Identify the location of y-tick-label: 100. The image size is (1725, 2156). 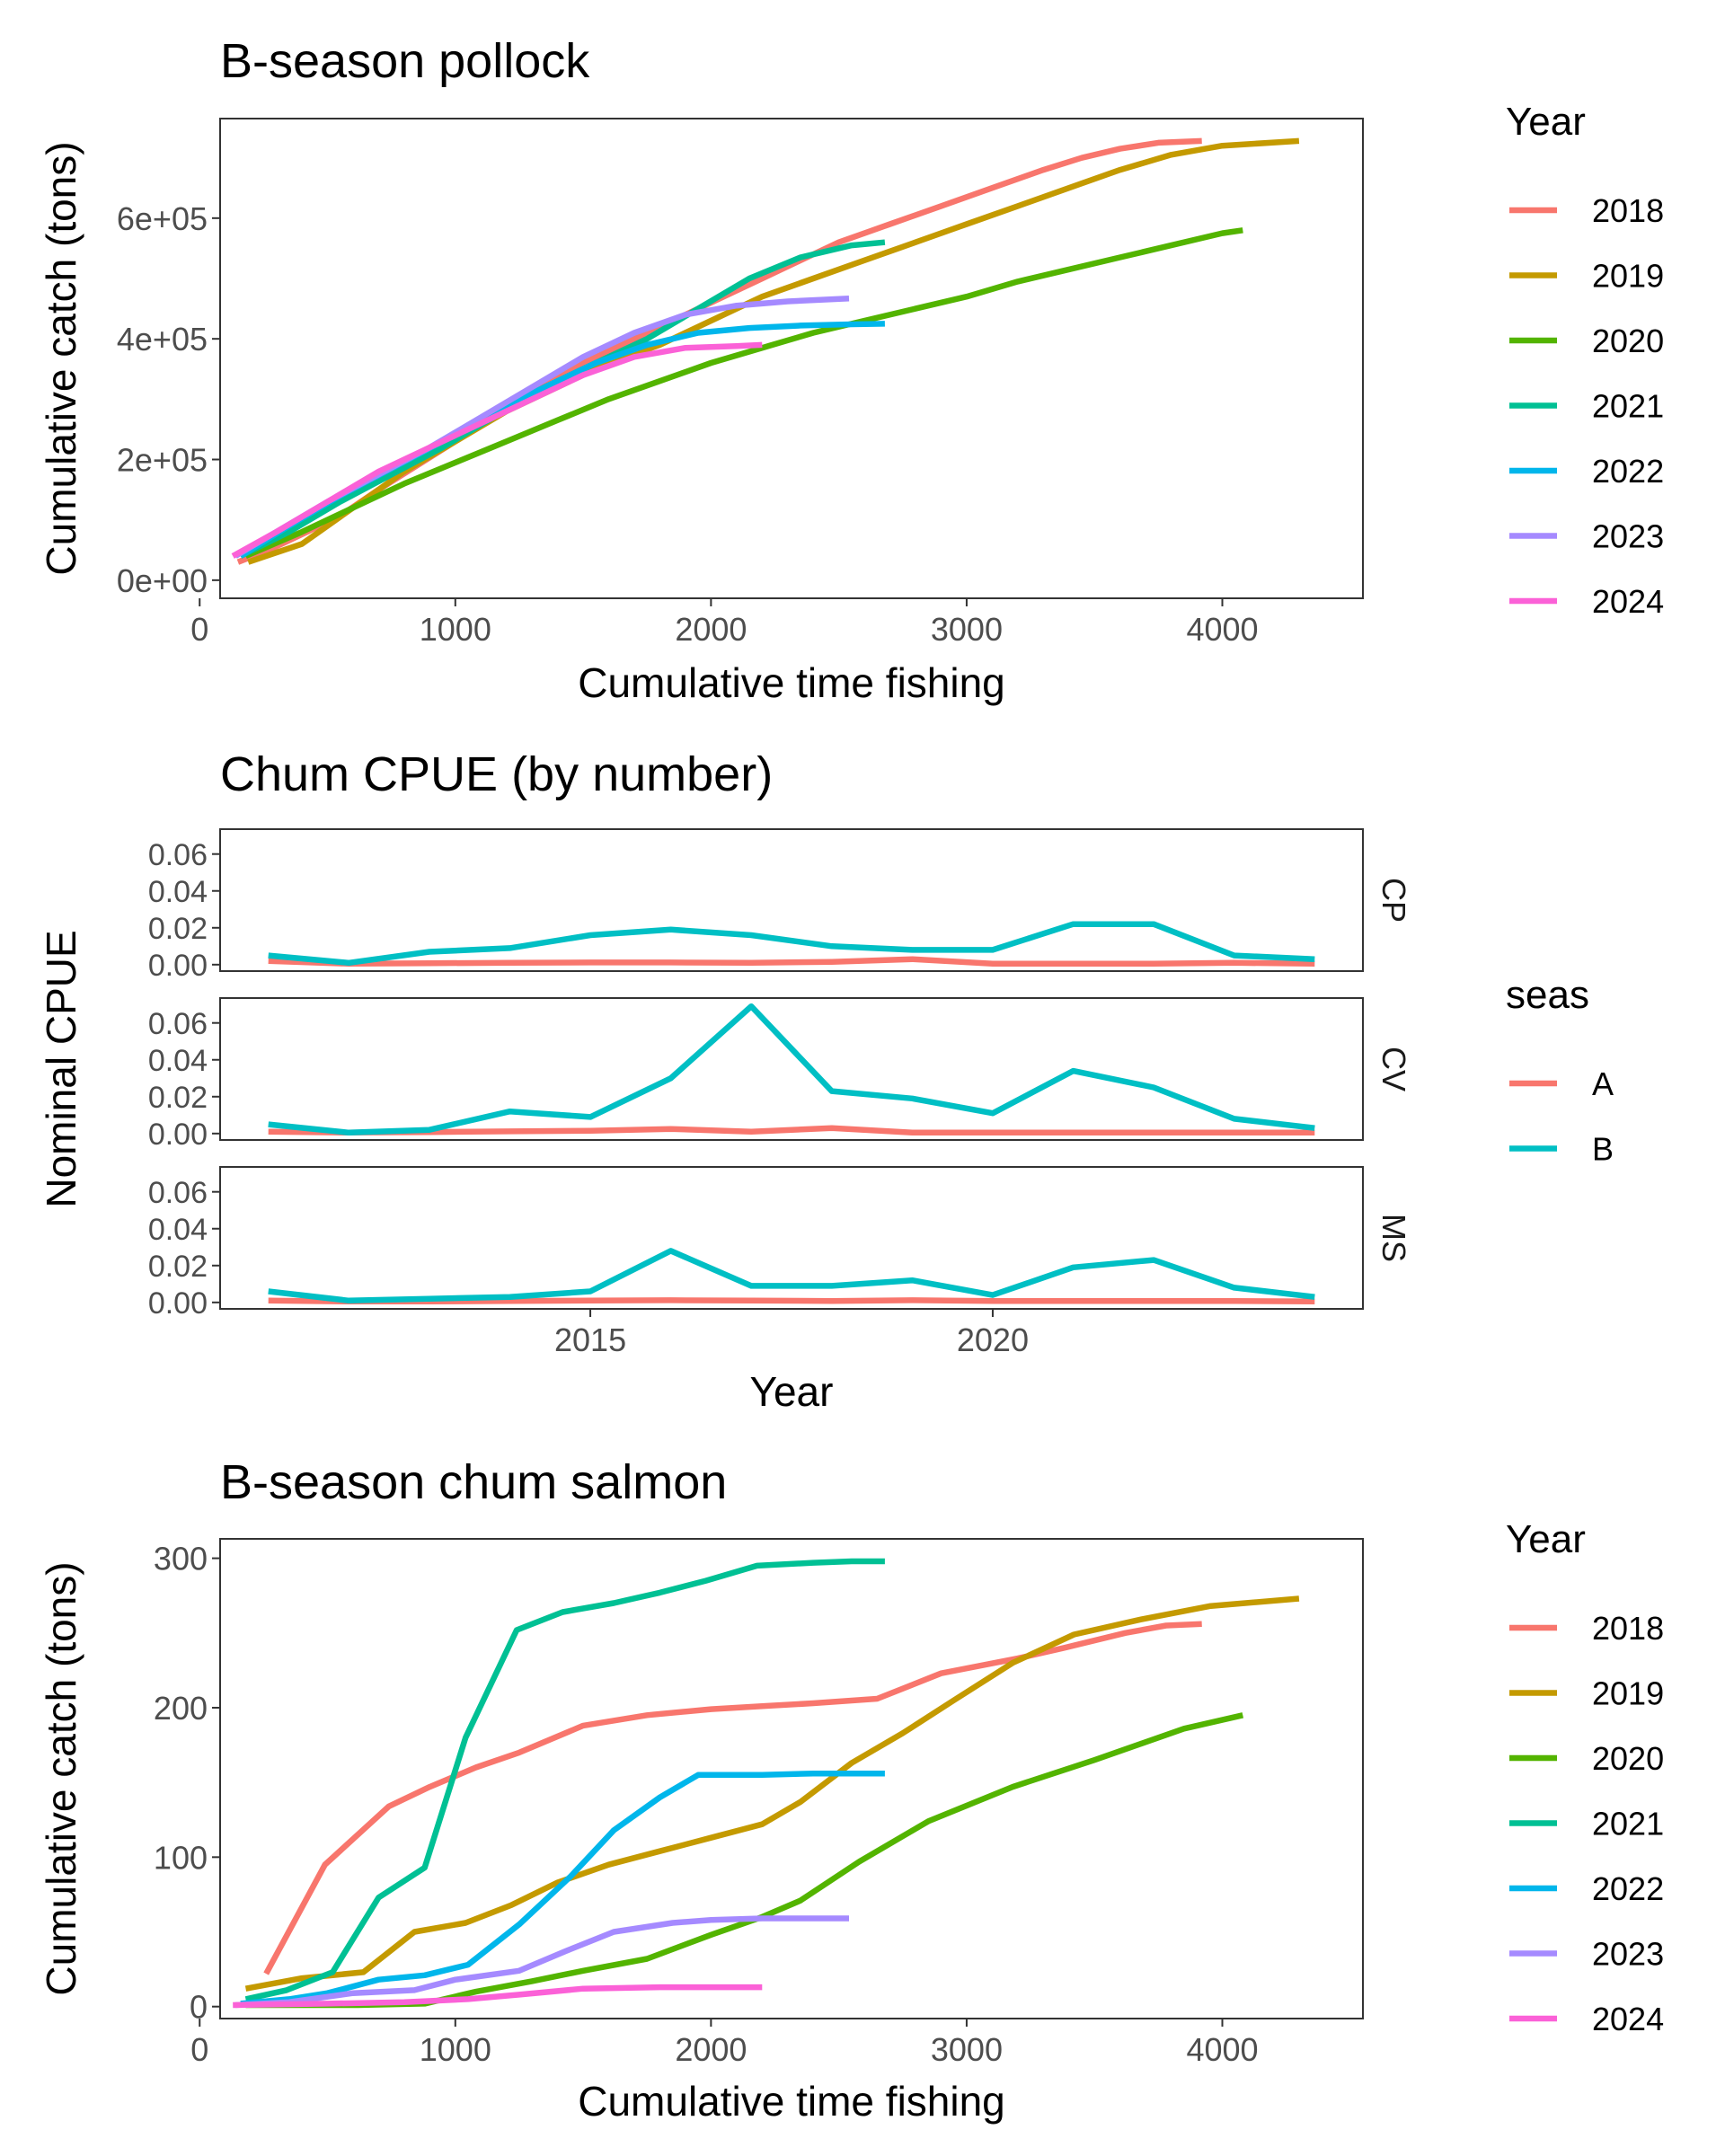
(181, 1858).